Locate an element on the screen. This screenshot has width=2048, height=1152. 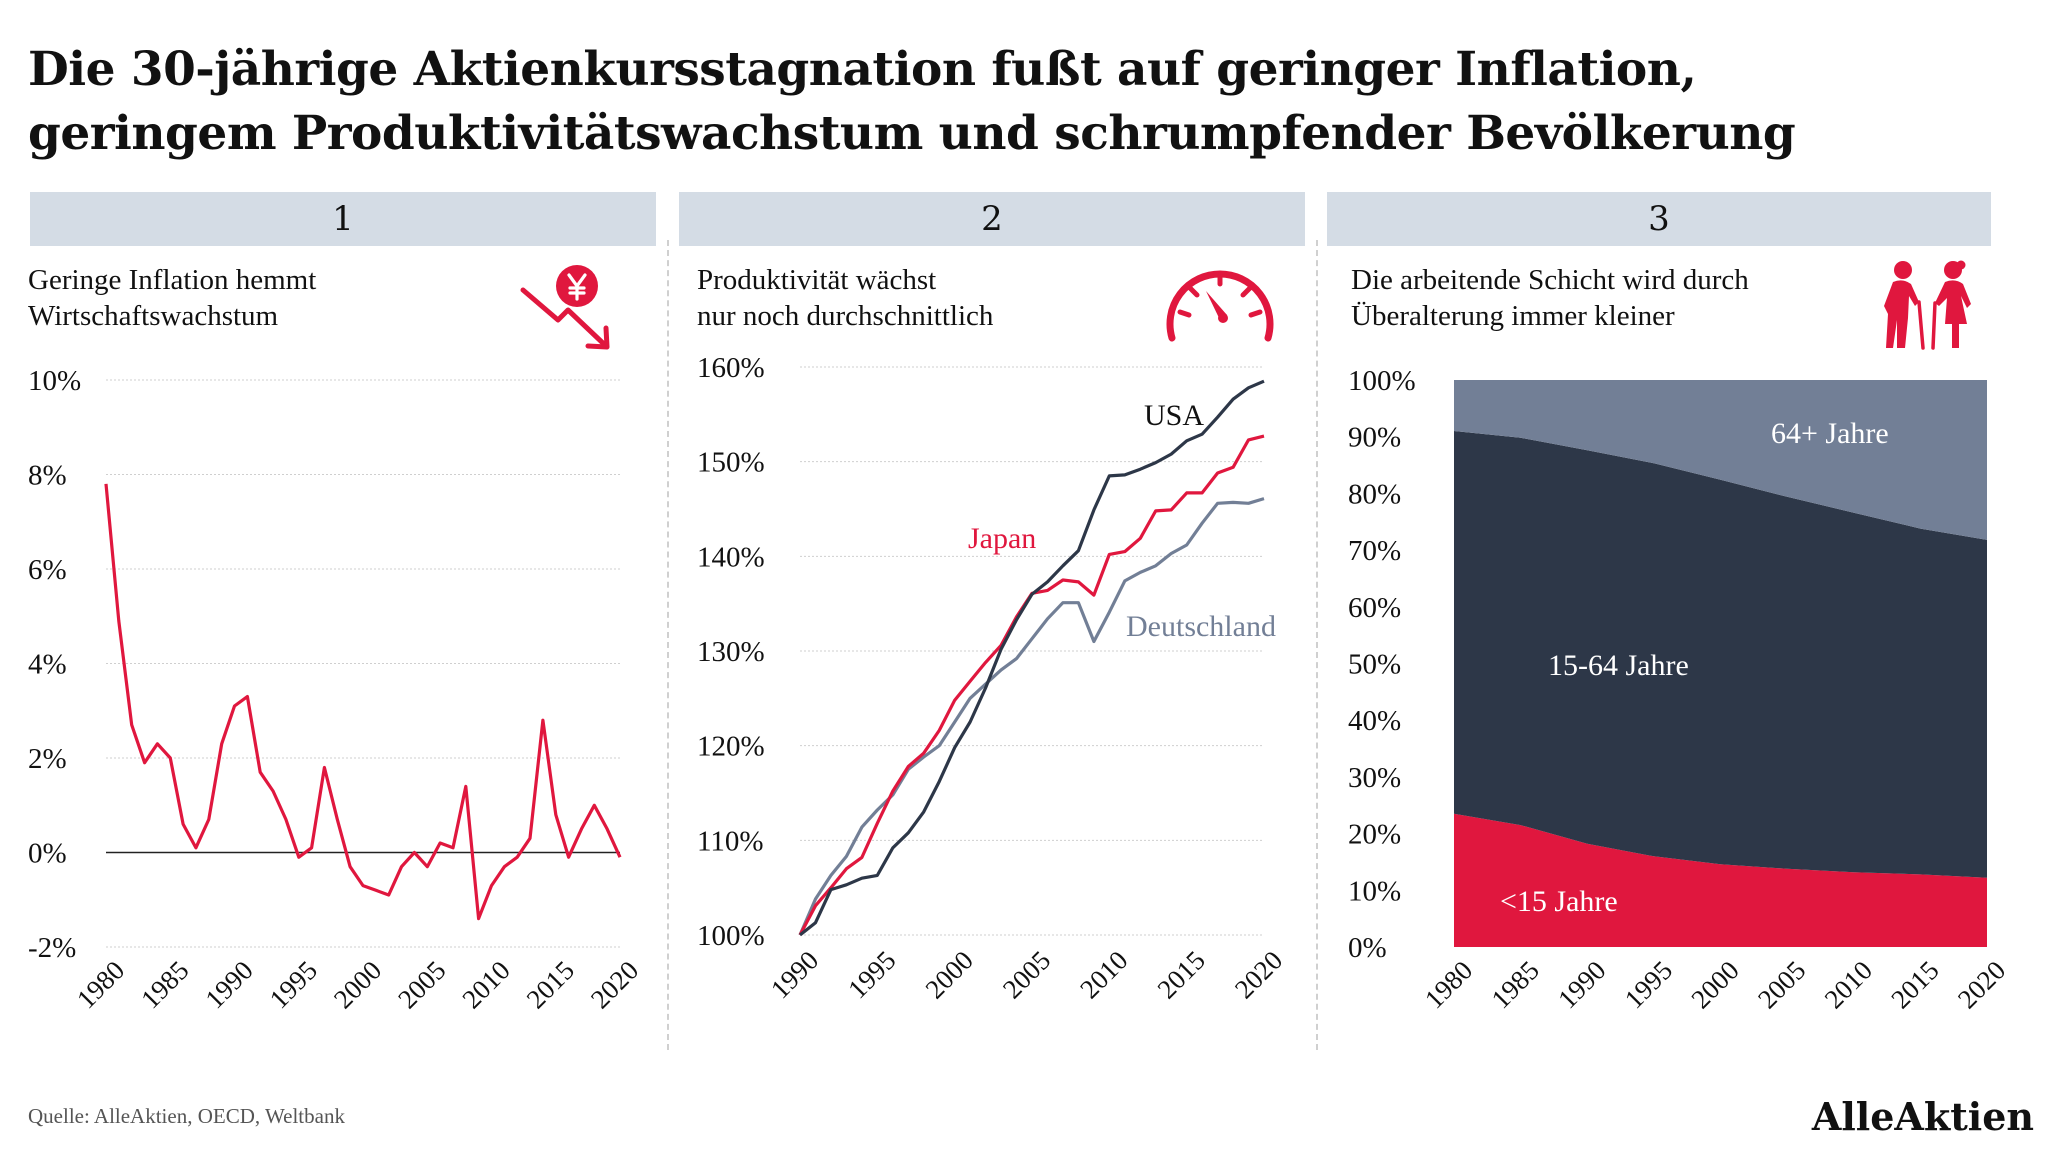
series-line-deutschland is located at coordinates (1031, 716).